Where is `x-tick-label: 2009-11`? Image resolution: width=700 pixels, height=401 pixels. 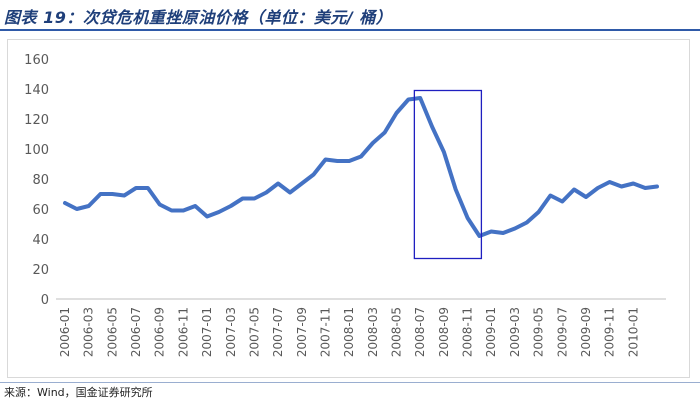 x-tick-label: 2009-11 is located at coordinates (610, 332).